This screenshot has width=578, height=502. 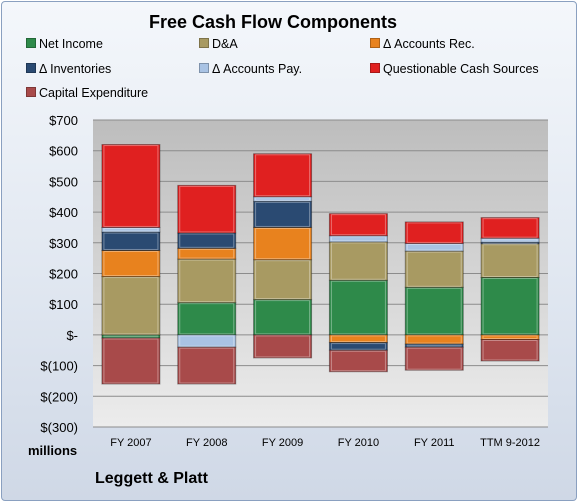 I want to click on y-tick-label: $200, so click(x=63, y=274).